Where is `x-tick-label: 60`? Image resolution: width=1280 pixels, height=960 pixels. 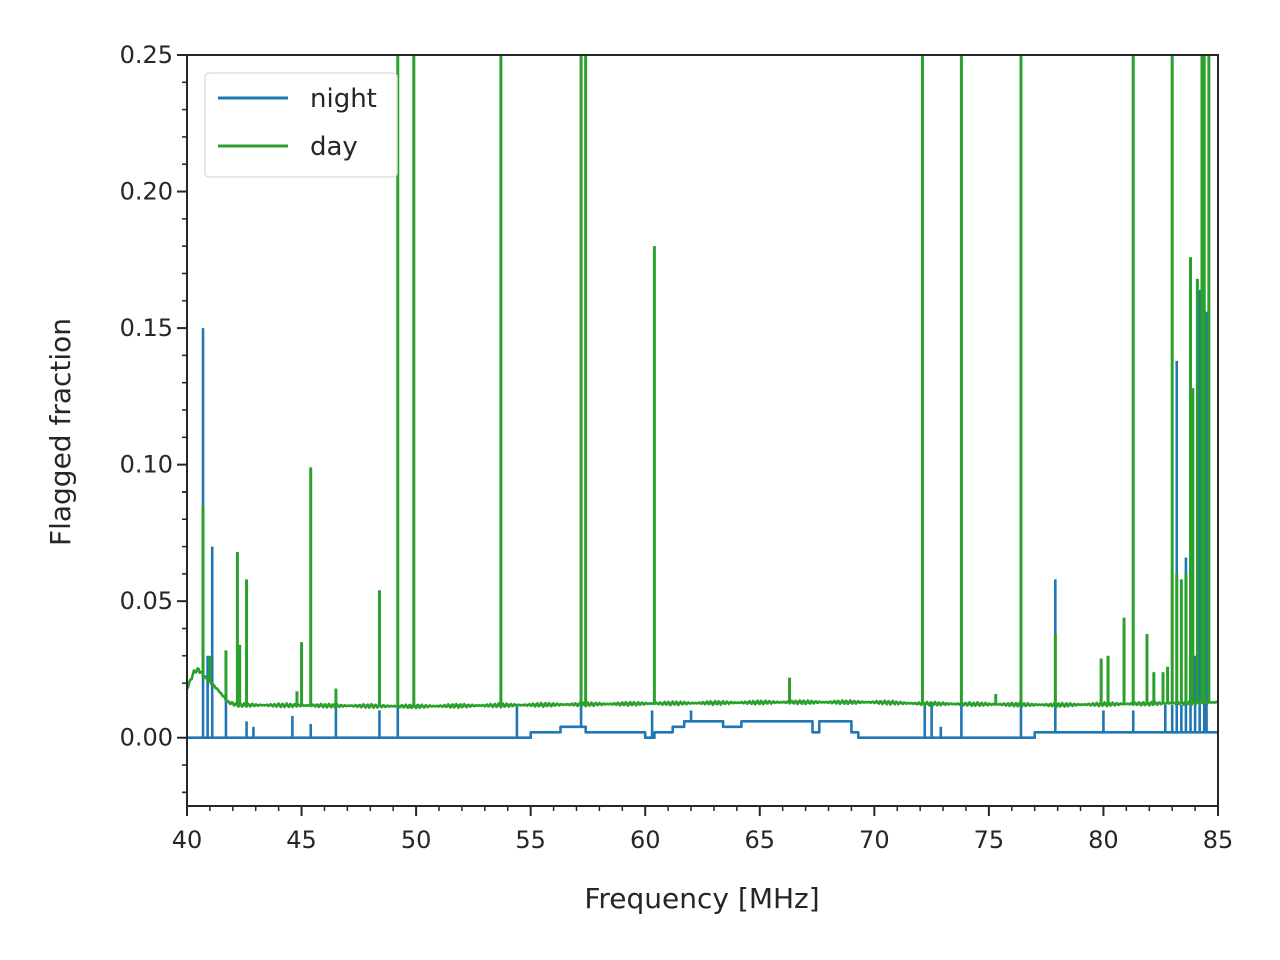
x-tick-label: 60 is located at coordinates (645, 840).